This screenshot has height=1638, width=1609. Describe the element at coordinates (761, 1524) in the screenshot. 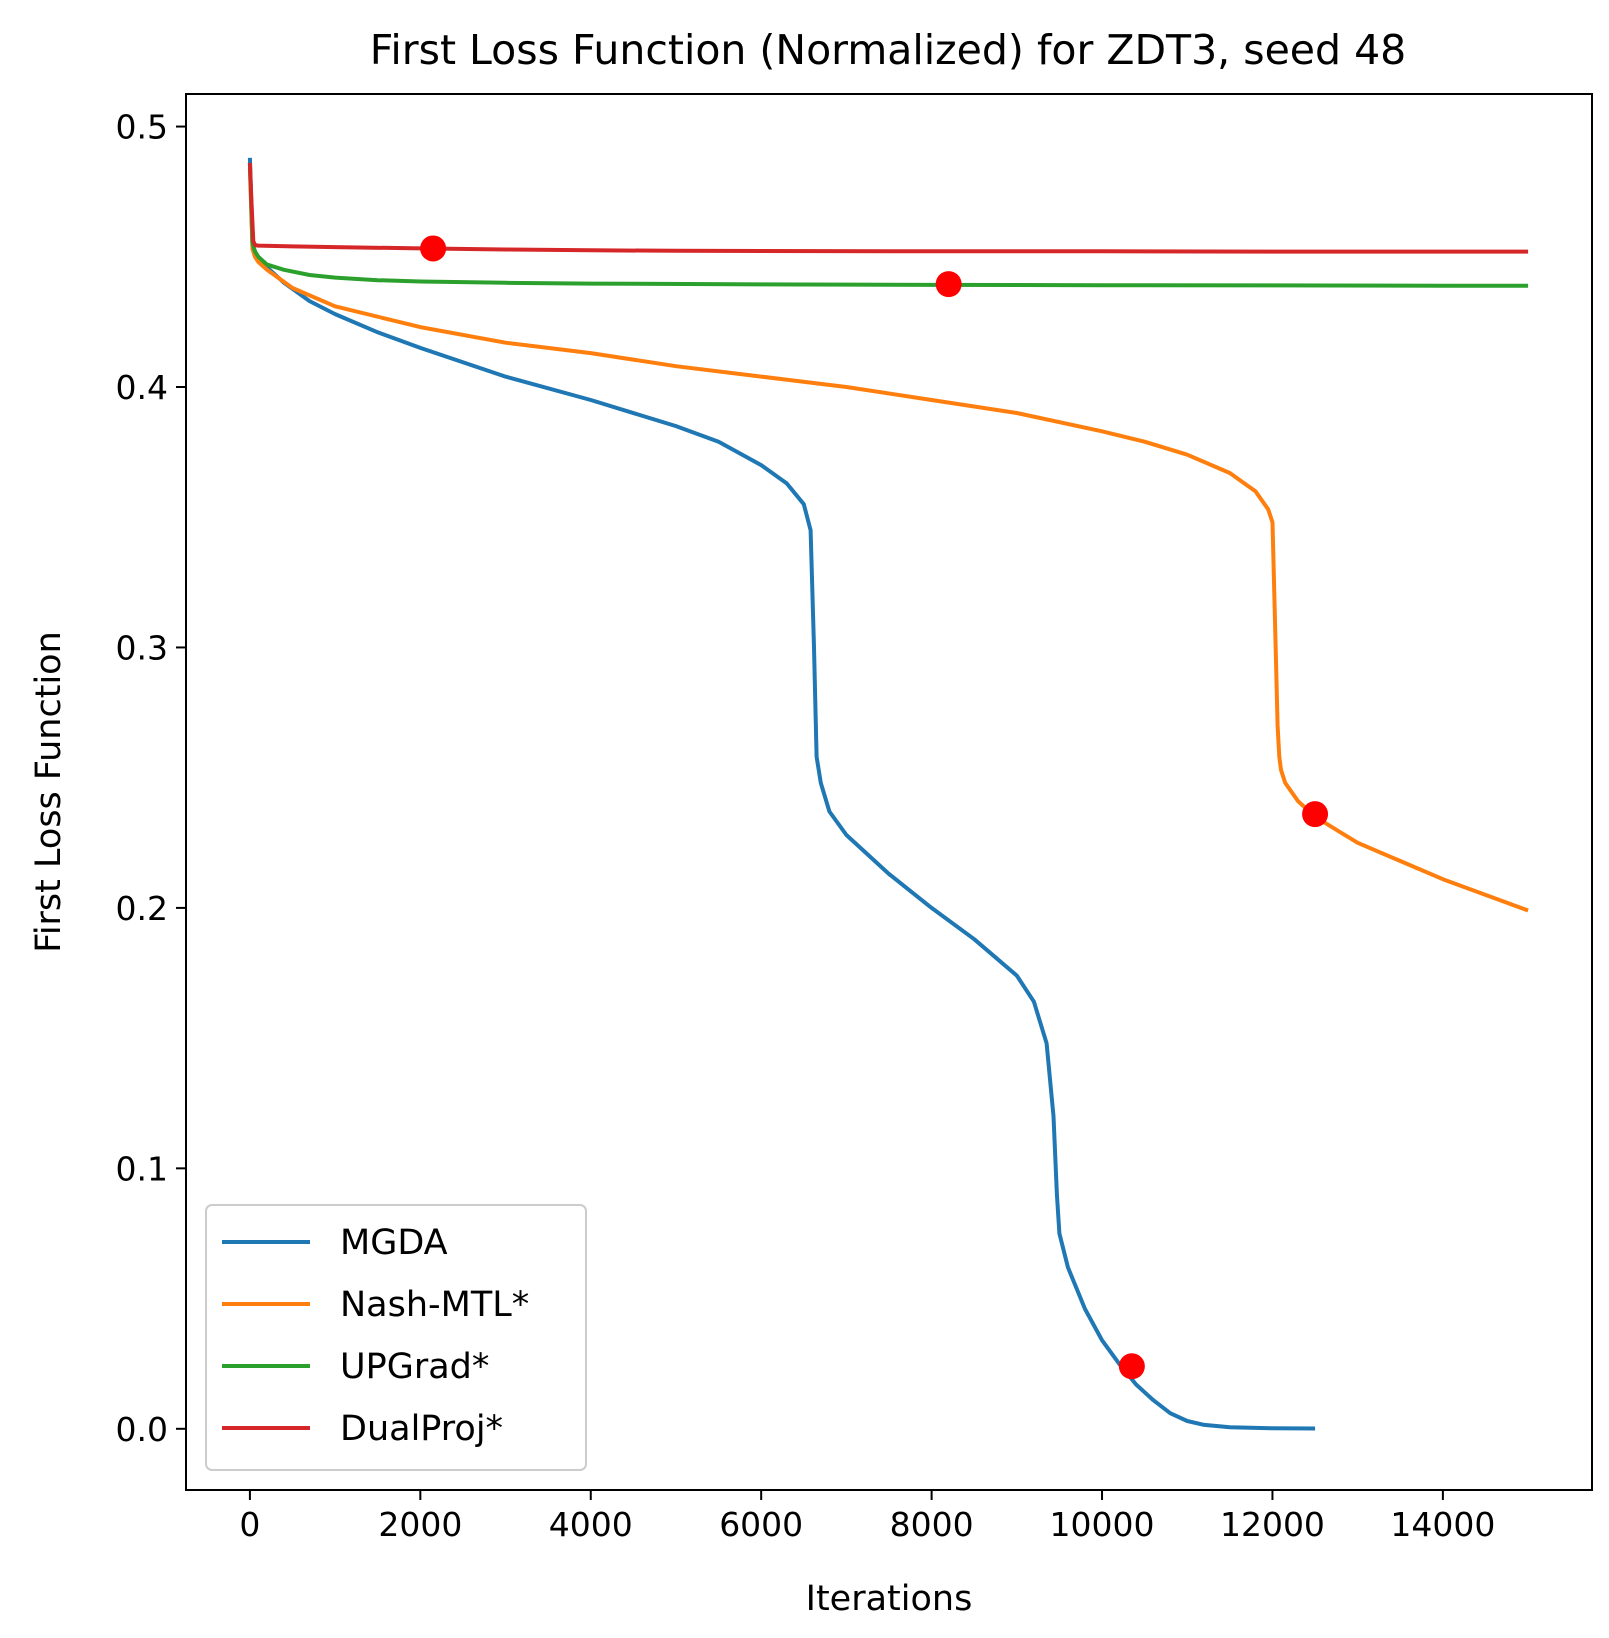

I see `x-tick-label: 6000` at that location.